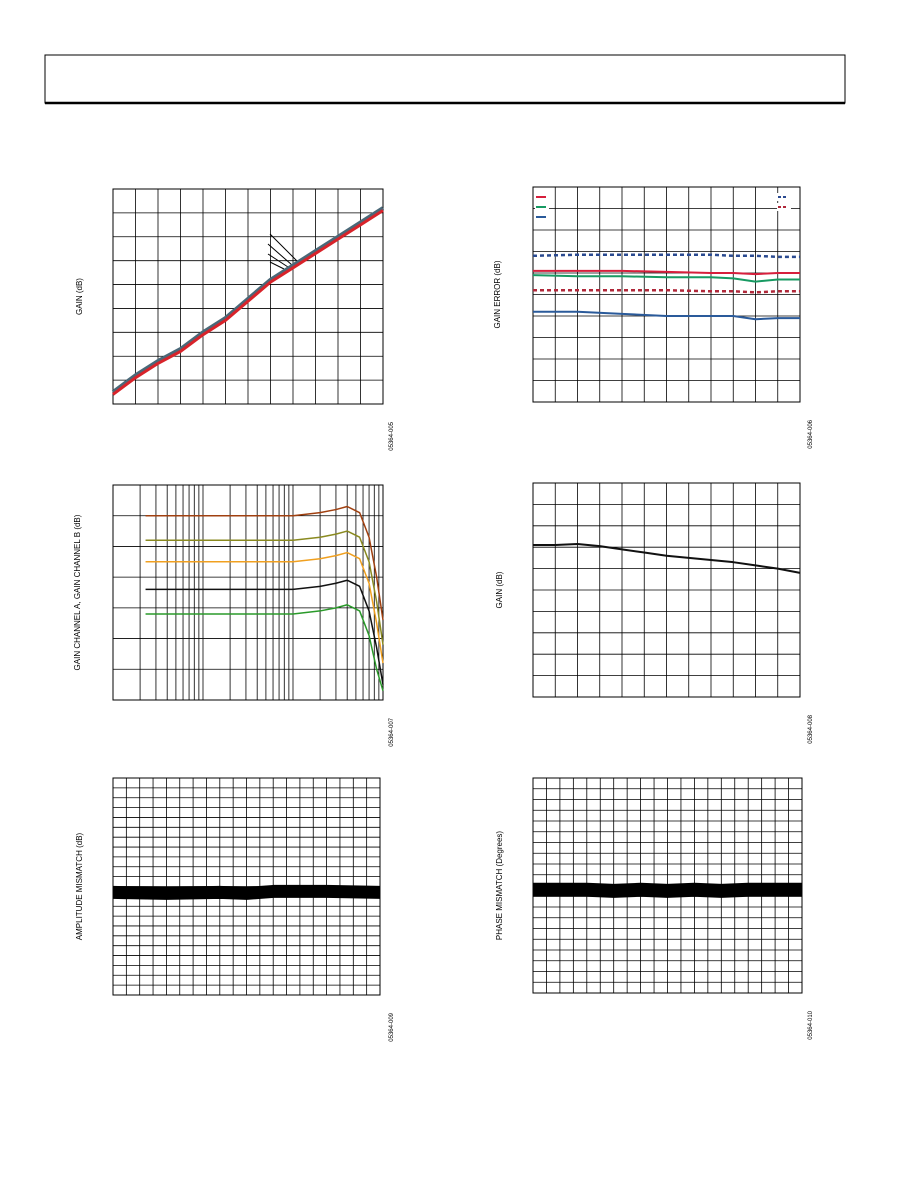 This screenshot has width=918, height=1188. Describe the element at coordinates (392, 1026) in the screenshot. I see `figure-id: 05364-009` at that location.